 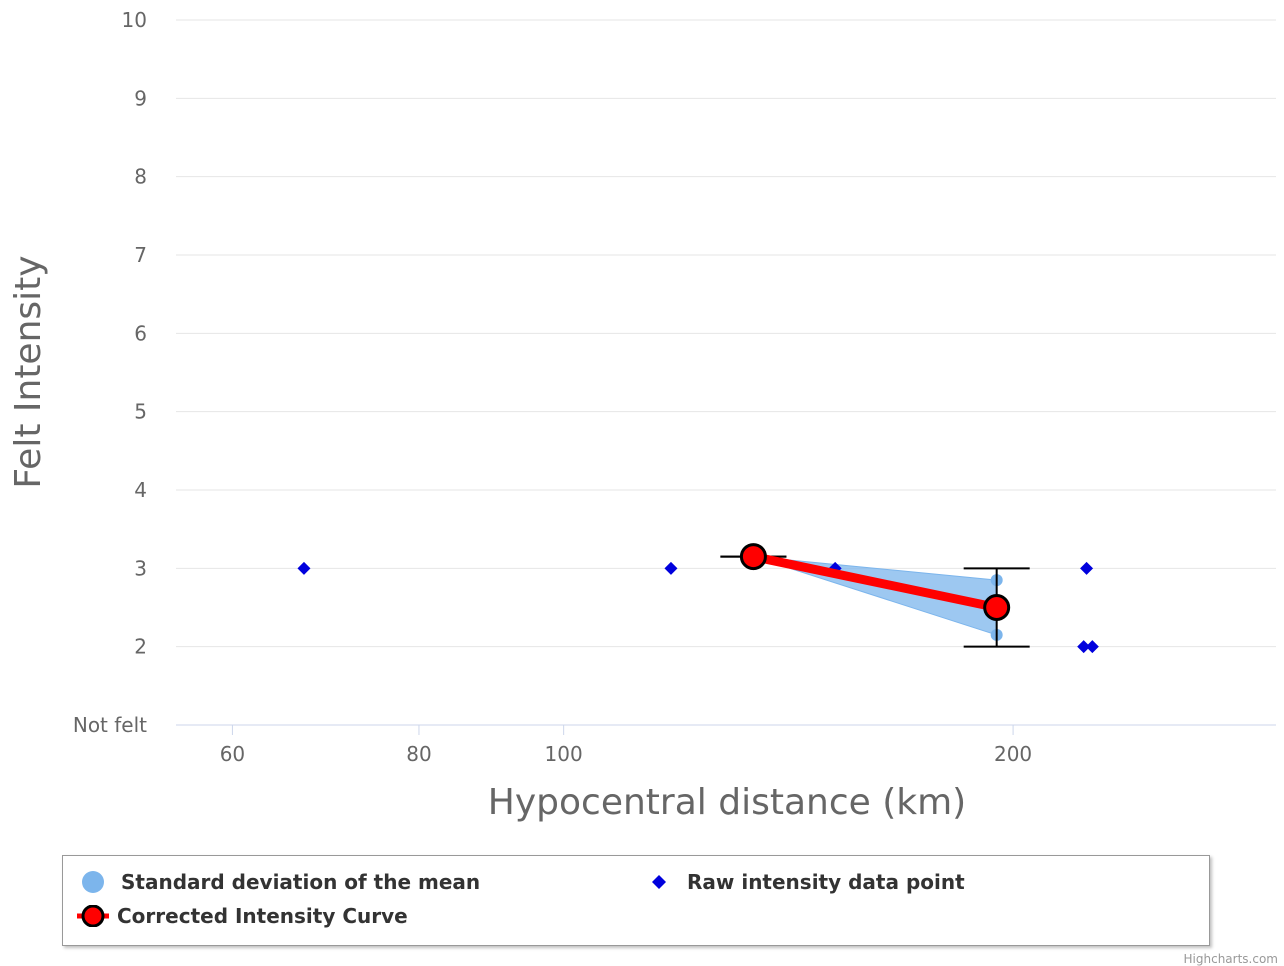 I want to click on corrected-curve-line, so click(x=875, y=582).